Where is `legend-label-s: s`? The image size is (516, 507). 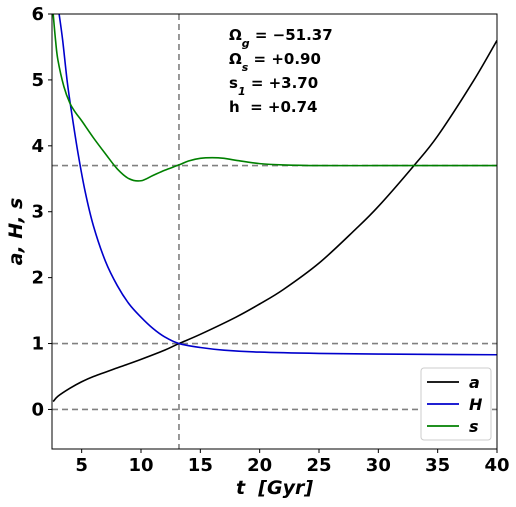 legend-label-s: s is located at coordinates (474, 426).